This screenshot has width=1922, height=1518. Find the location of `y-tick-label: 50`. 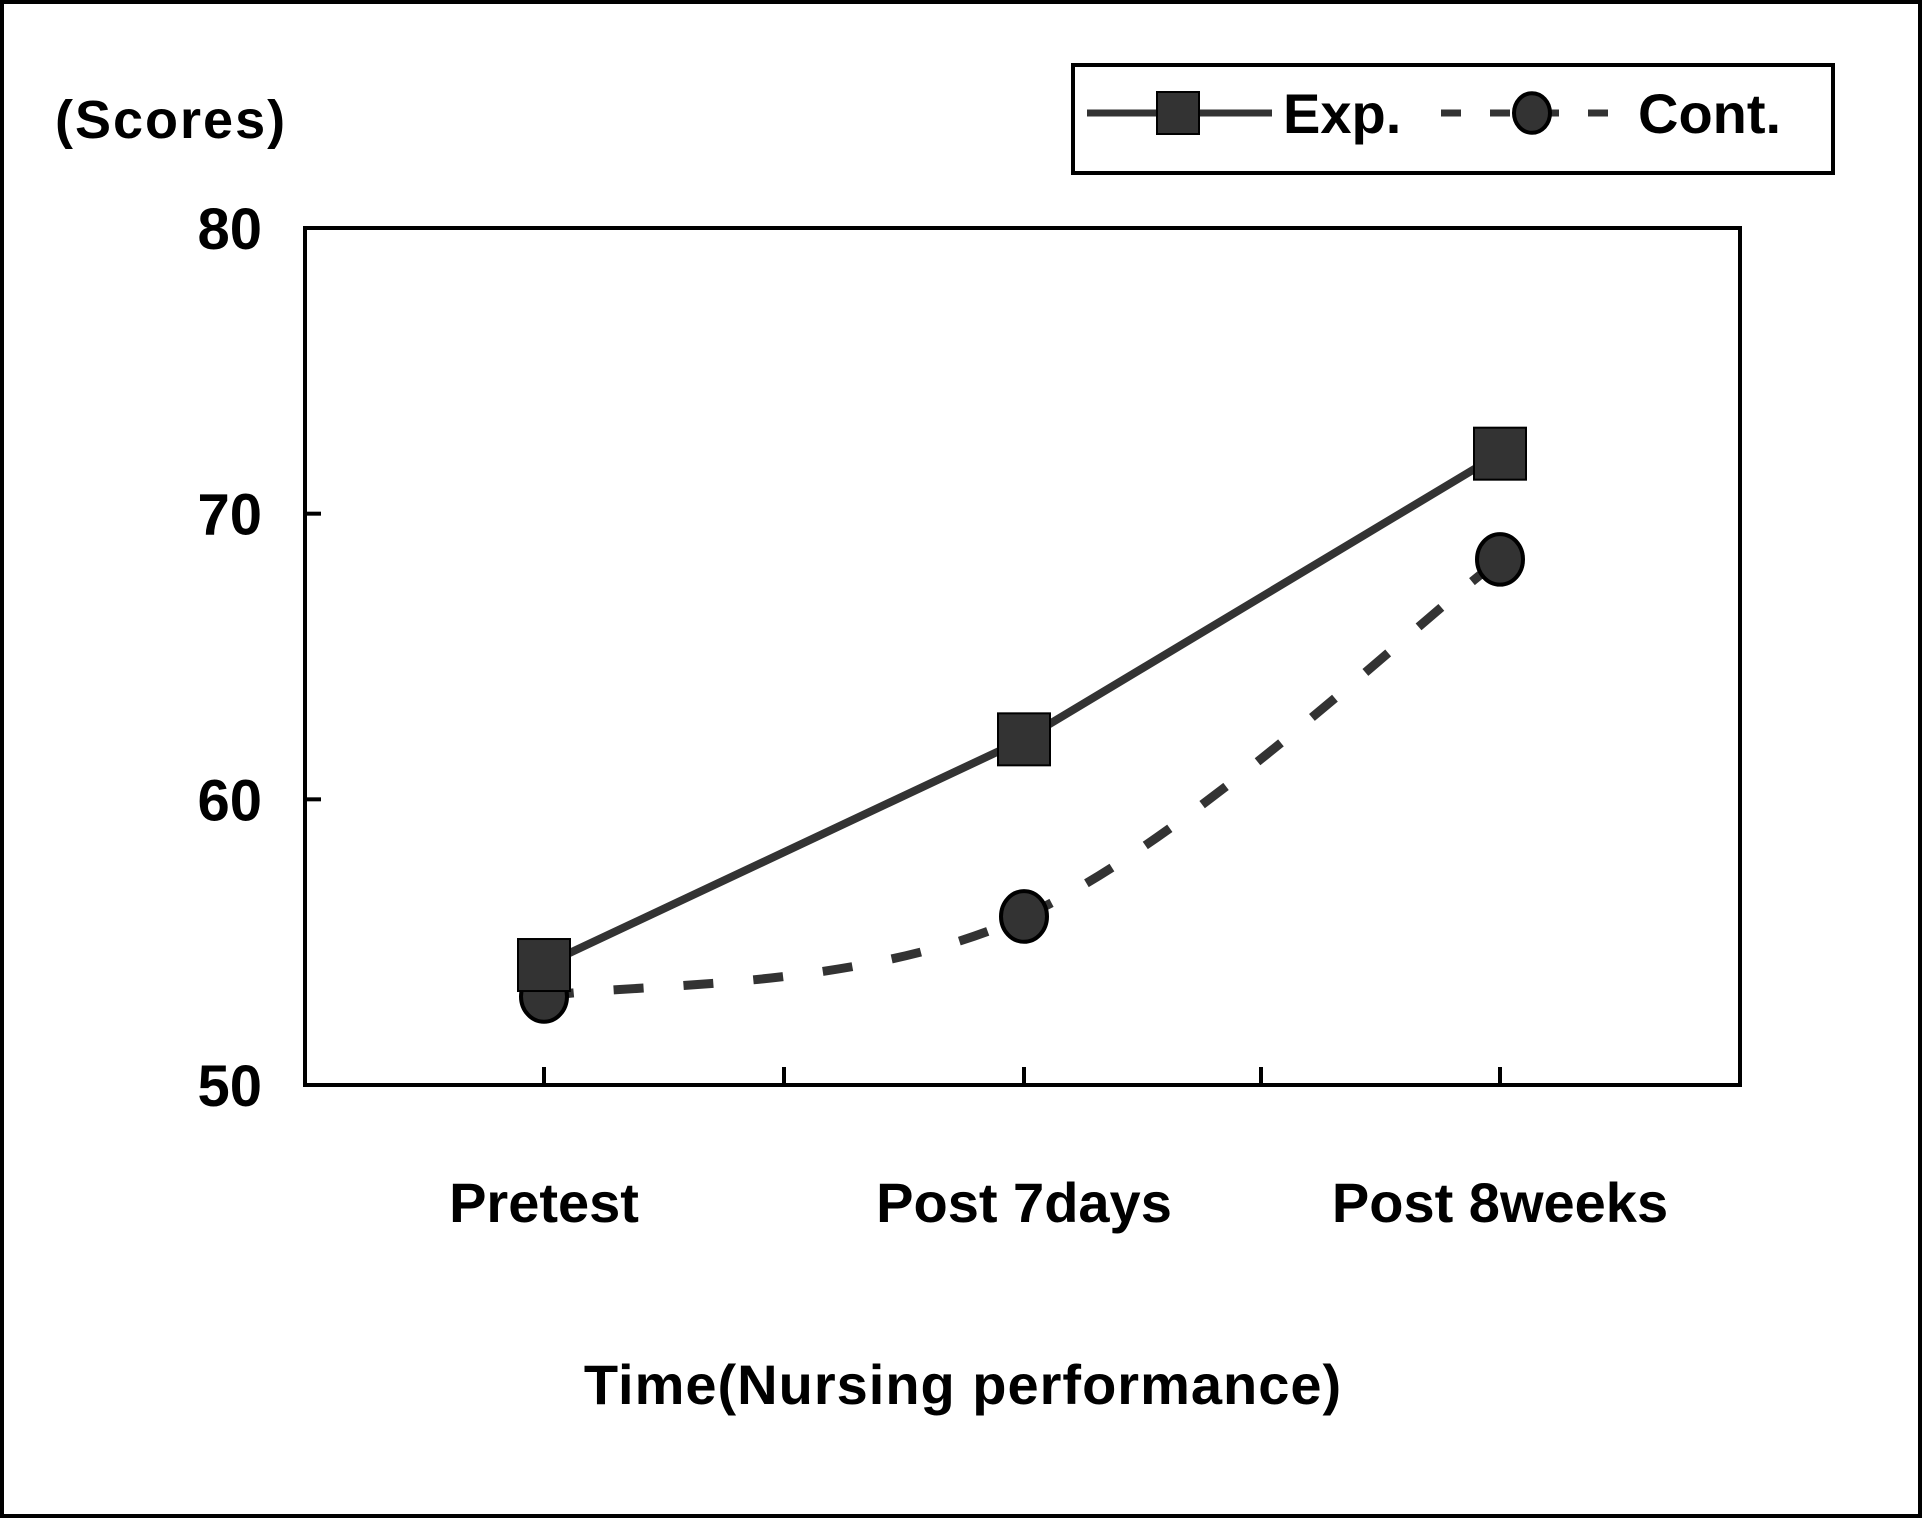

y-tick-label: 50 is located at coordinates (229, 1086).